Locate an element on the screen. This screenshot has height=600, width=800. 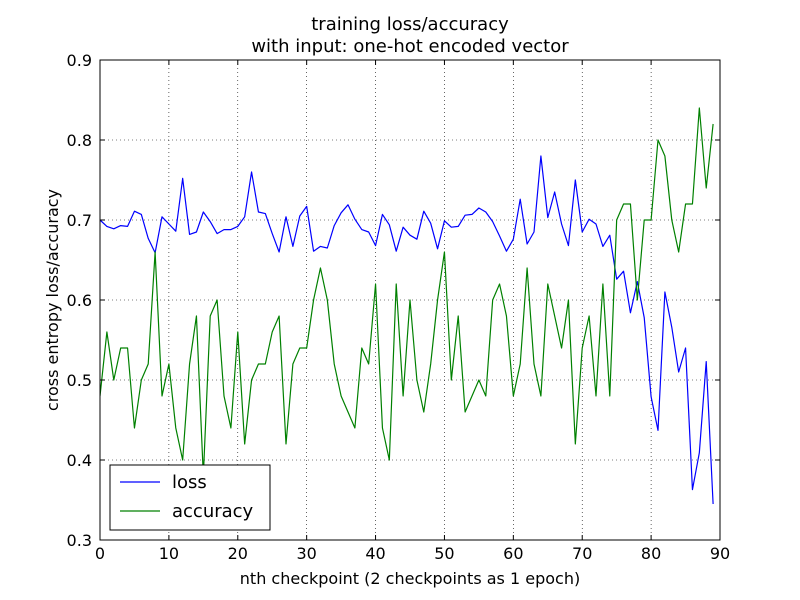
chart-subtitle: with input: one-hot encoded vector is located at coordinates (410, 46).